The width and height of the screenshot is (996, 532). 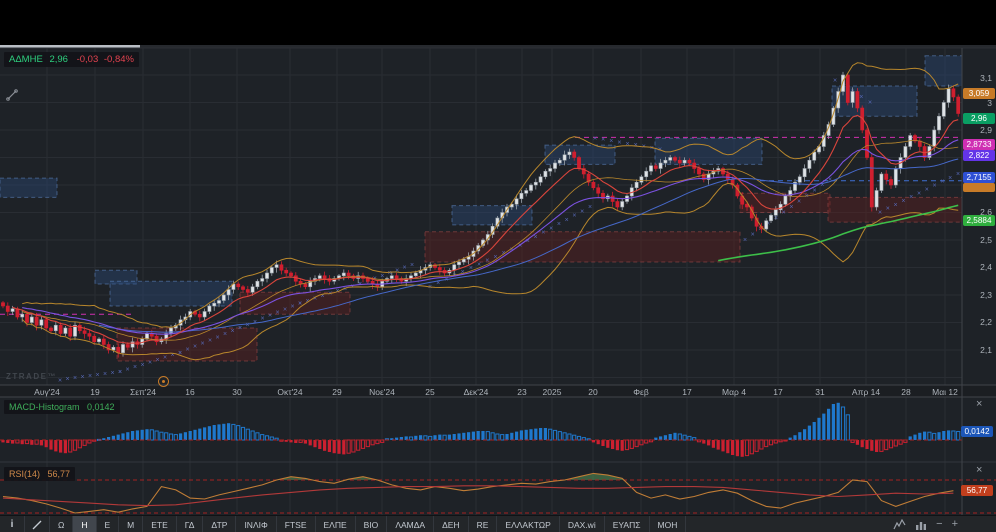 What do you see at coordinates (143, 392) in the screenshot?
I see `time-axis-label: Σεπ'24` at bounding box center [143, 392].